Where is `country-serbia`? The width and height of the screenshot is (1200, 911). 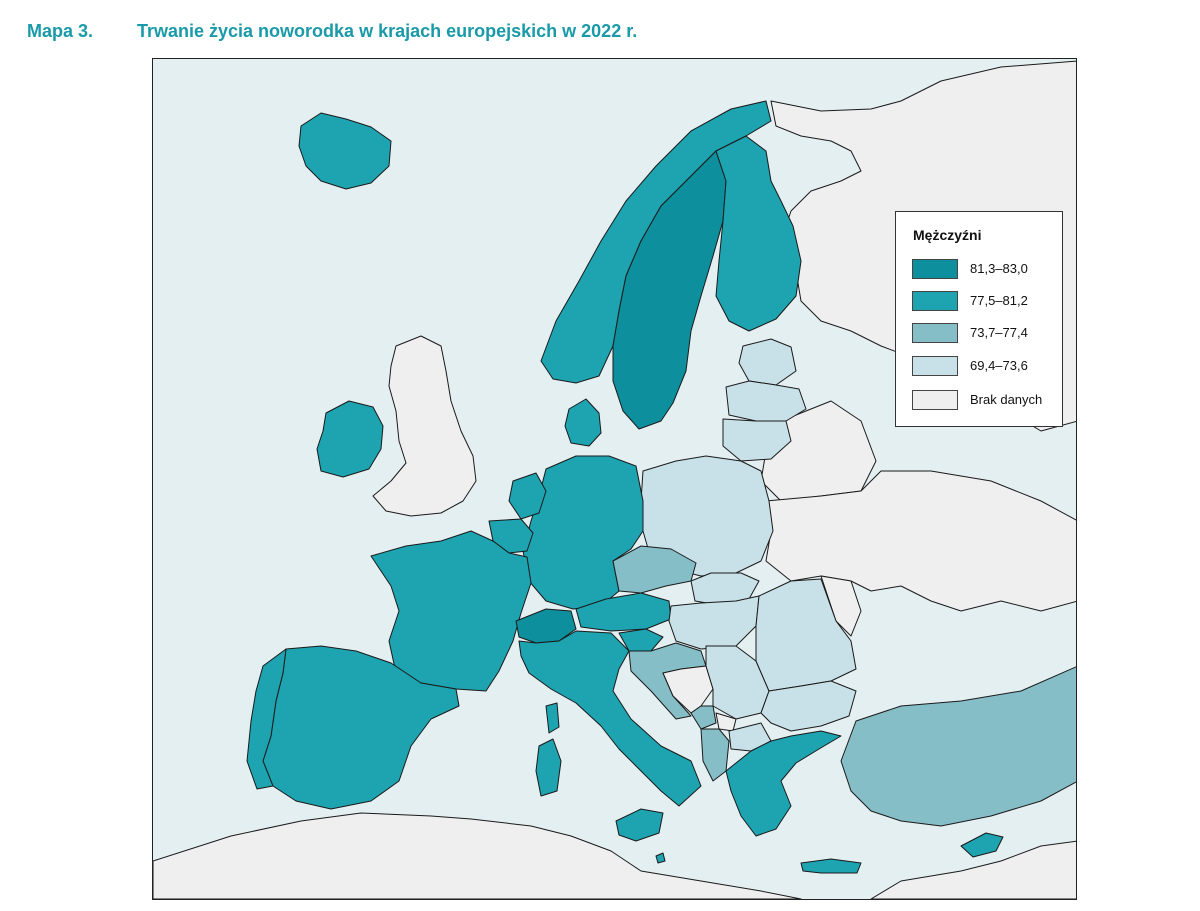
country-serbia is located at coordinates (737, 682).